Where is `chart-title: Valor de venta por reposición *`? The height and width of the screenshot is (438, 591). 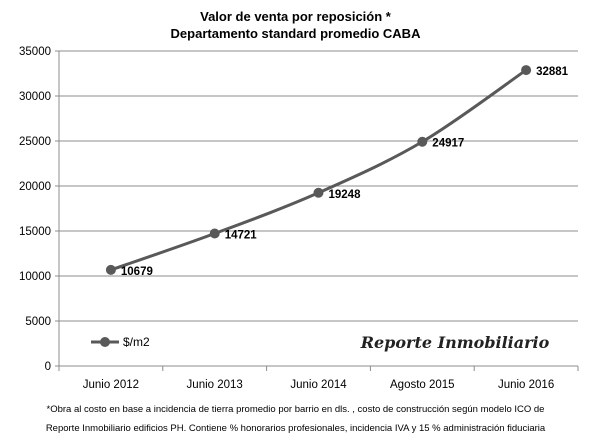
chart-title: Valor de venta por reposición * is located at coordinates (295, 16).